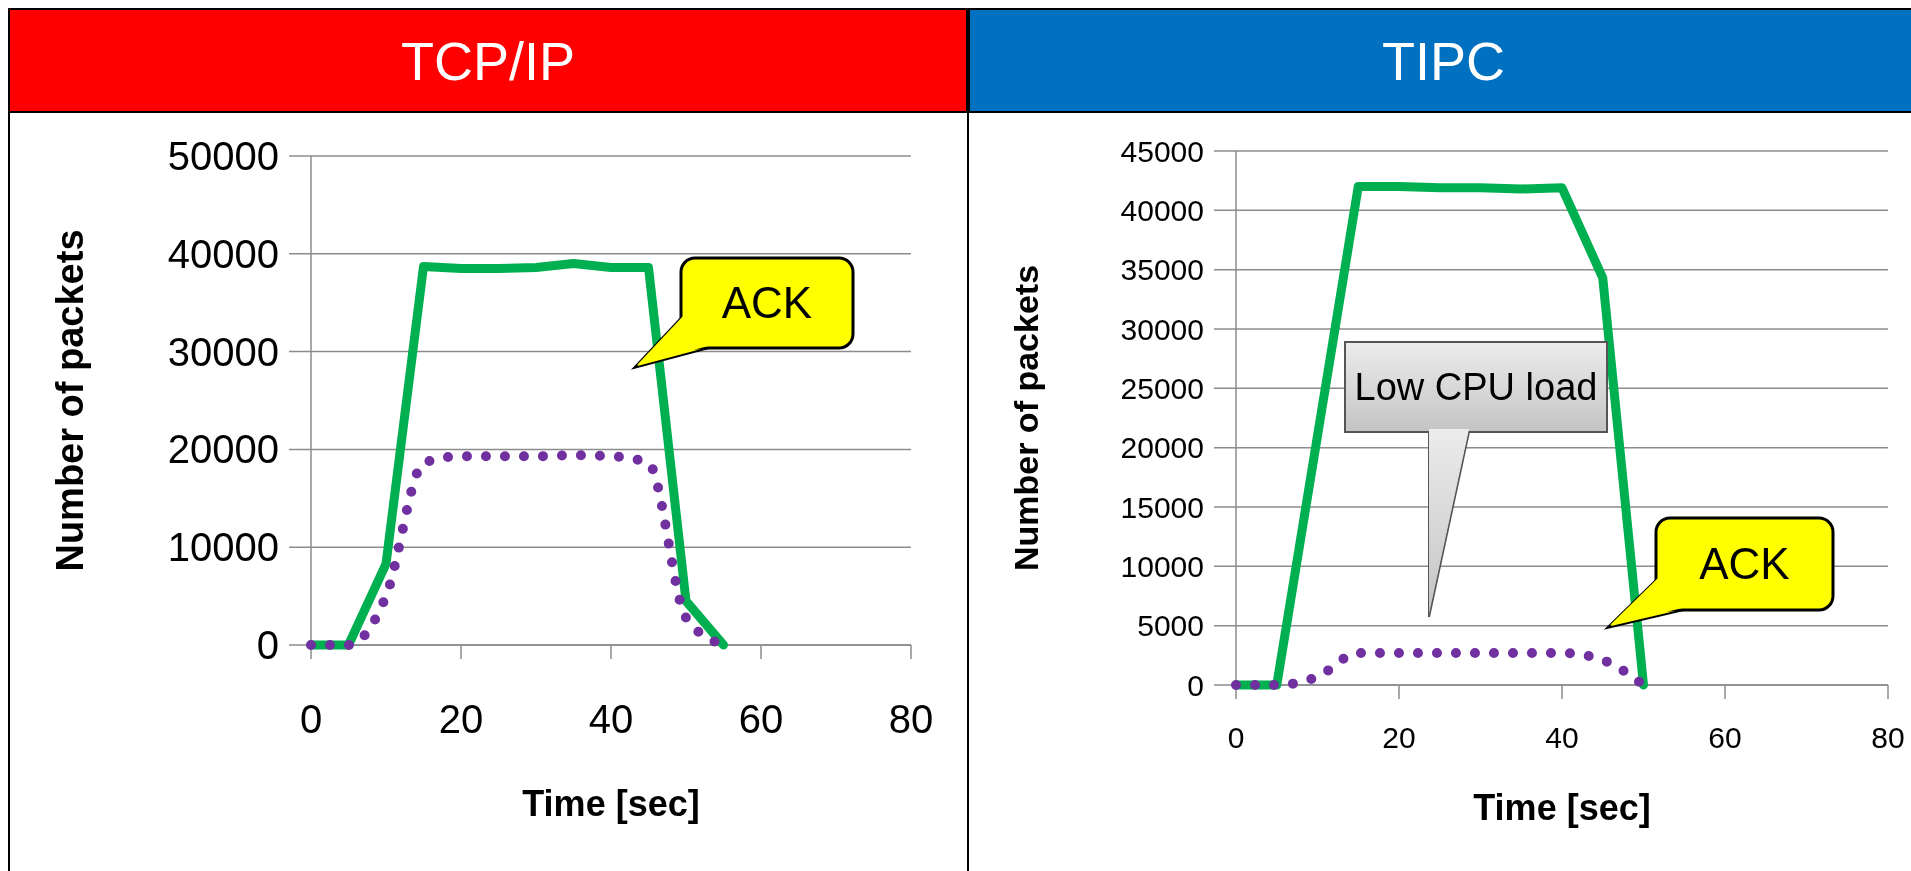 The width and height of the screenshot is (1911, 871). I want to click on y-tick-label: 35000, so click(1162, 270).